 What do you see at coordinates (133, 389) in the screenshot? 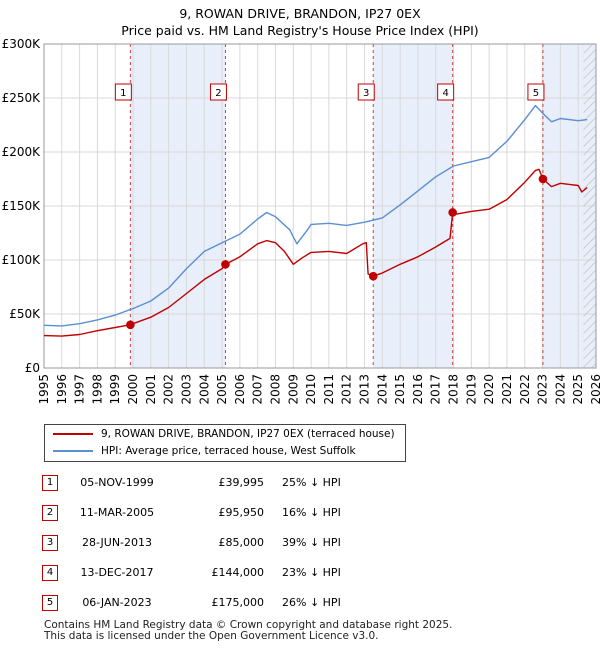
I see `x-tick-label: 2000` at bounding box center [133, 389].